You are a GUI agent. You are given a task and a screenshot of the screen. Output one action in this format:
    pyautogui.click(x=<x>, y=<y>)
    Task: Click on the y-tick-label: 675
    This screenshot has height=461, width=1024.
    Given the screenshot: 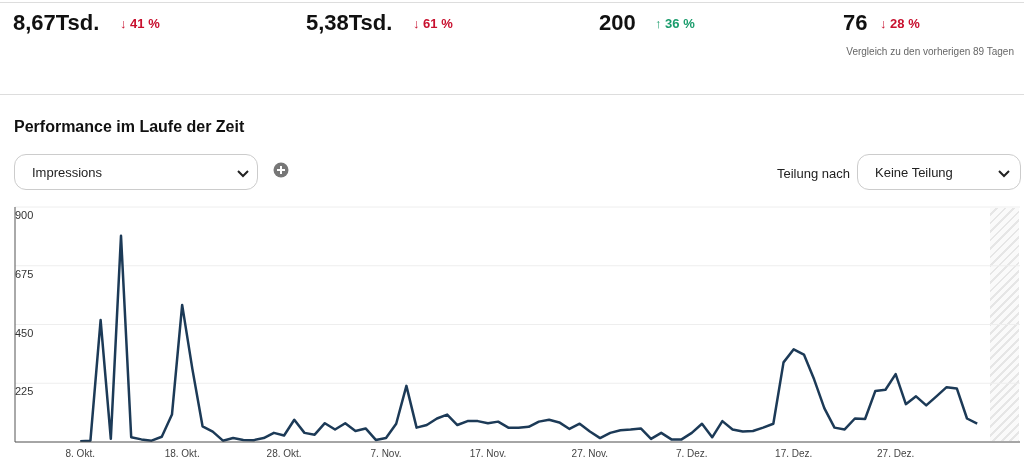 What is the action you would take?
    pyautogui.click(x=24, y=273)
    